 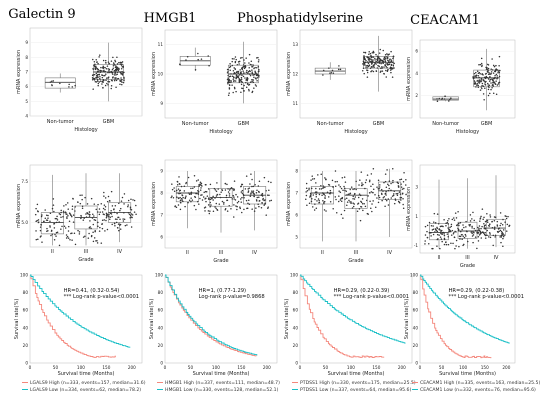 I want to click on y-tick-label: 100, so click(x=414, y=275).